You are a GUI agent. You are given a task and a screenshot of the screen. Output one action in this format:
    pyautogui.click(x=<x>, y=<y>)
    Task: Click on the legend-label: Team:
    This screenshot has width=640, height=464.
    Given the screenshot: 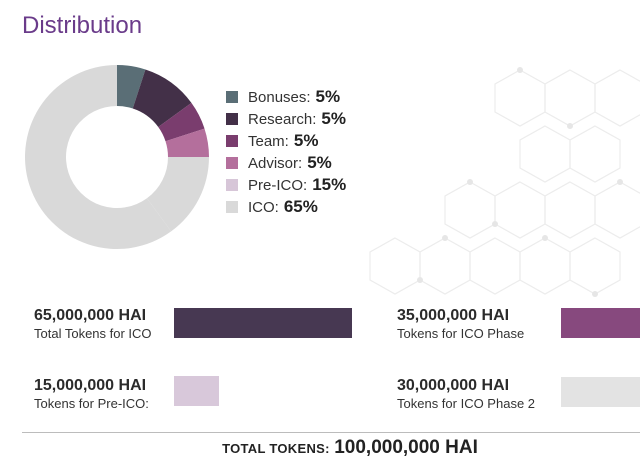 What is the action you would take?
    pyautogui.click(x=268, y=141)
    